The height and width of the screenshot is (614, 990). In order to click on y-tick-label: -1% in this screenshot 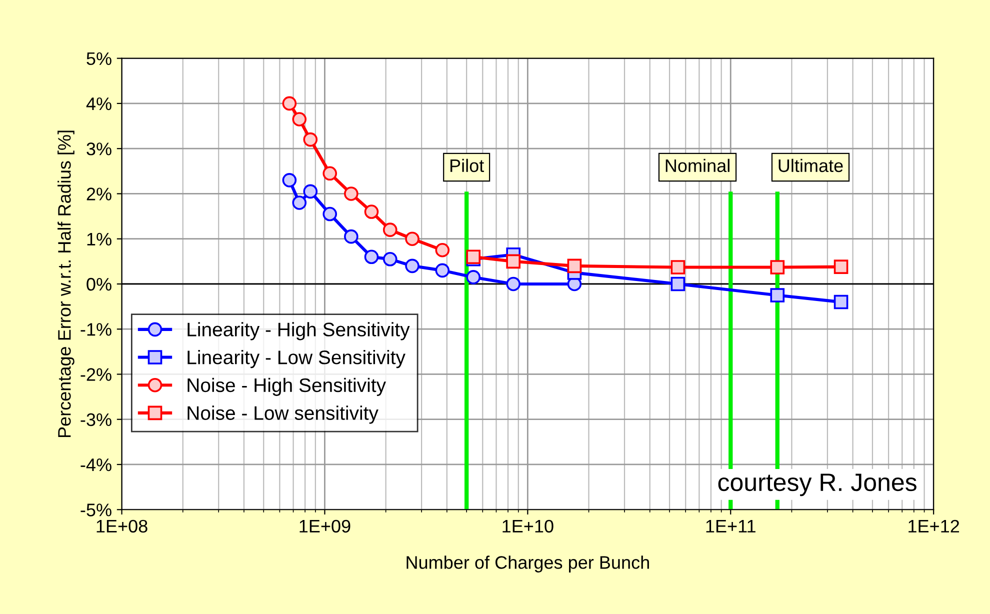, I will do `click(96, 329)`.